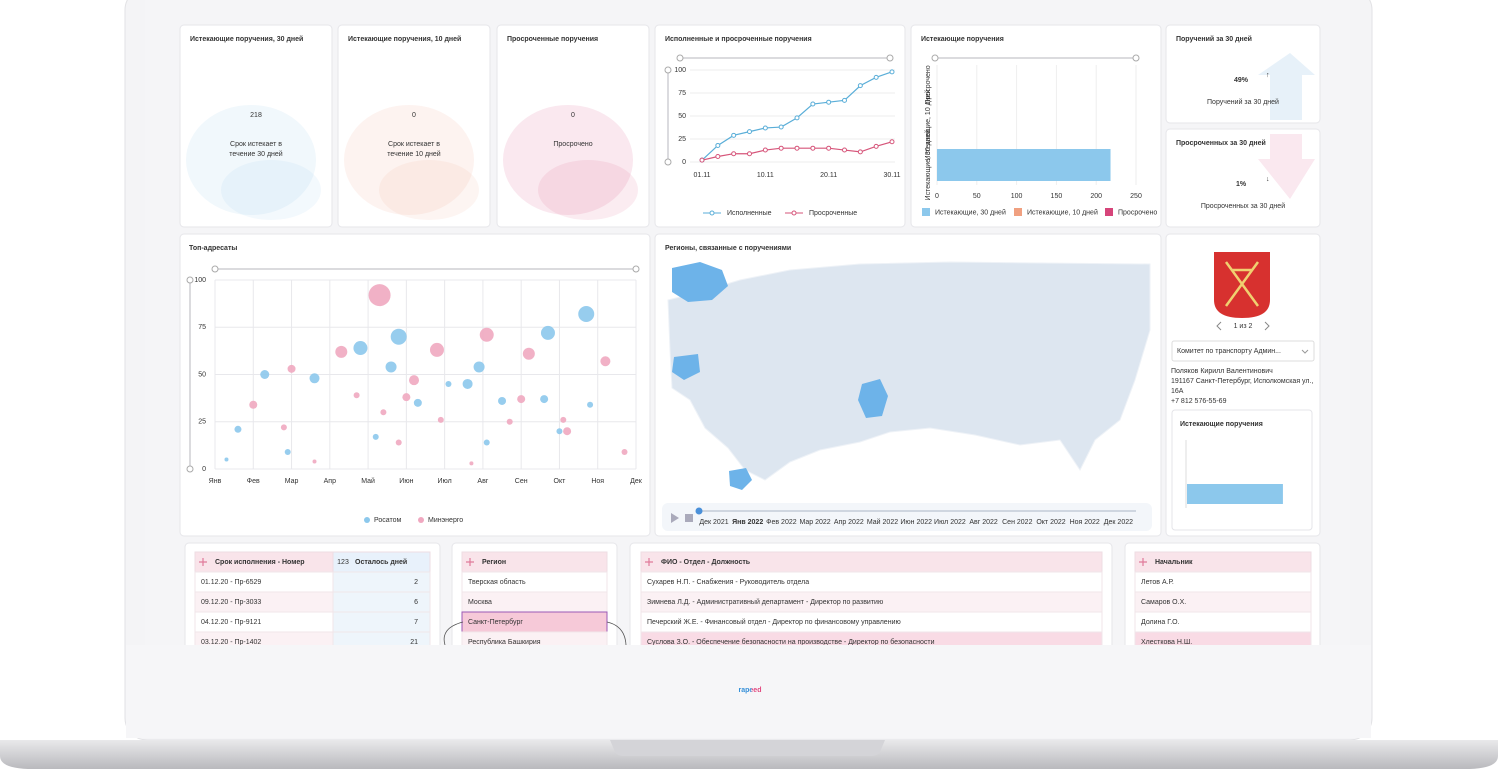 Image resolution: width=1498 pixels, height=770 pixels. What do you see at coordinates (416, 622) in the screenshot?
I see `table-cell-text: 7` at bounding box center [416, 622].